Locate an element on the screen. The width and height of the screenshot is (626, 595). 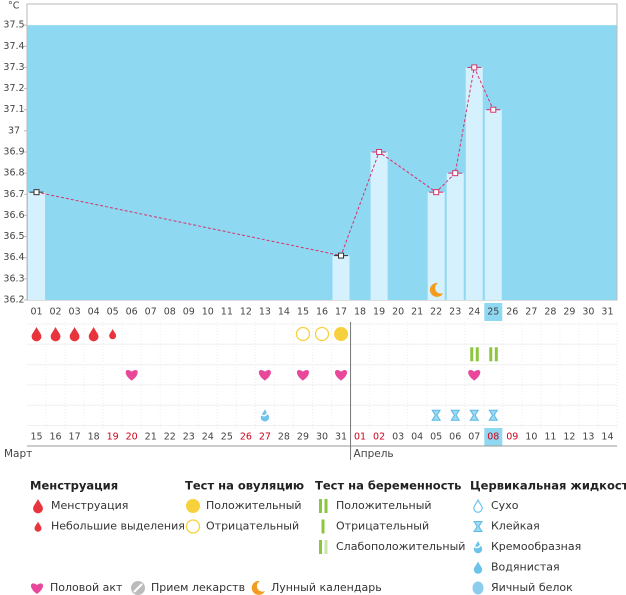
date-label: 06 is located at coordinates (455, 437).